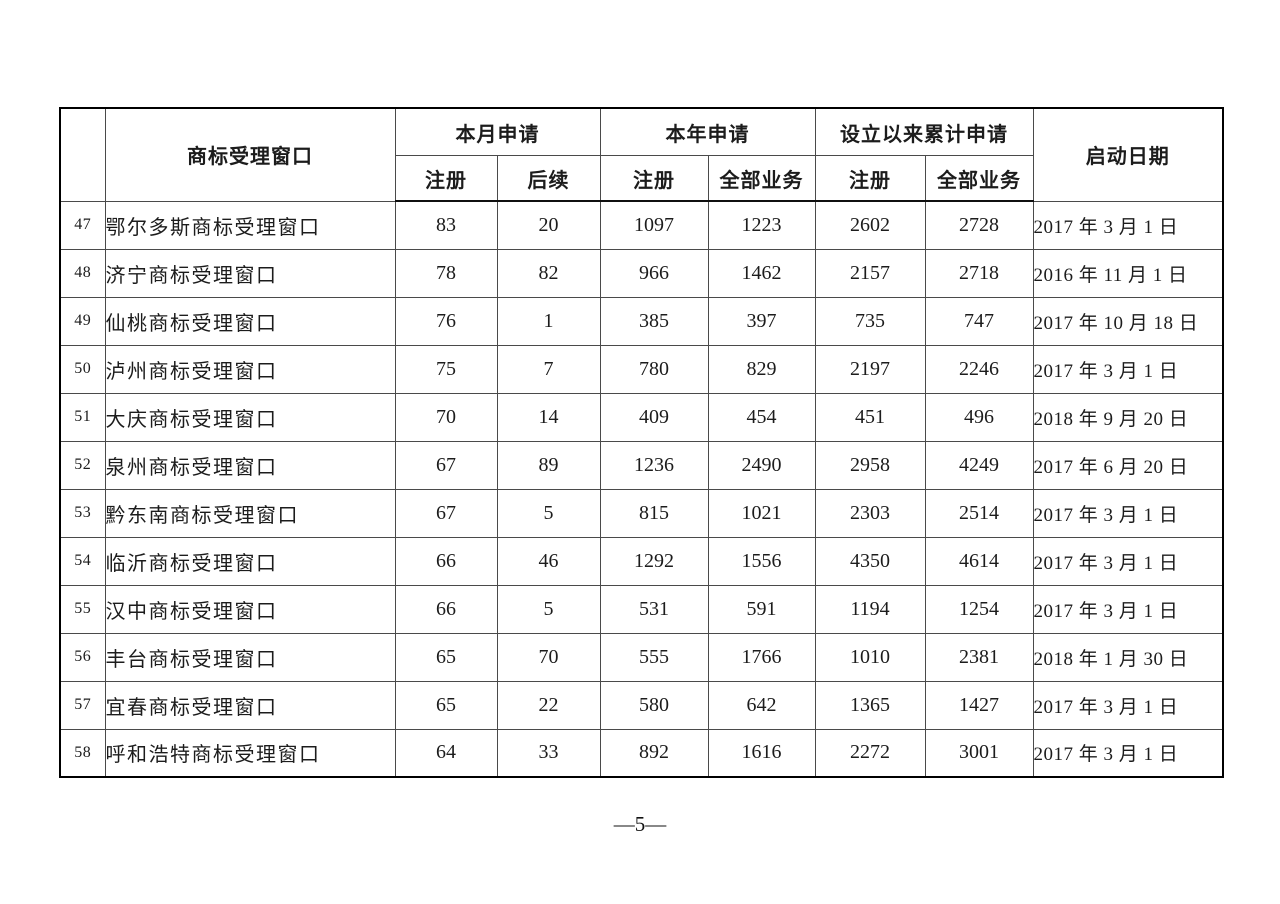 Image resolution: width=1280 pixels, height=904 pixels. What do you see at coordinates (82, 753) in the screenshot?
I see `row-number: 58` at bounding box center [82, 753].